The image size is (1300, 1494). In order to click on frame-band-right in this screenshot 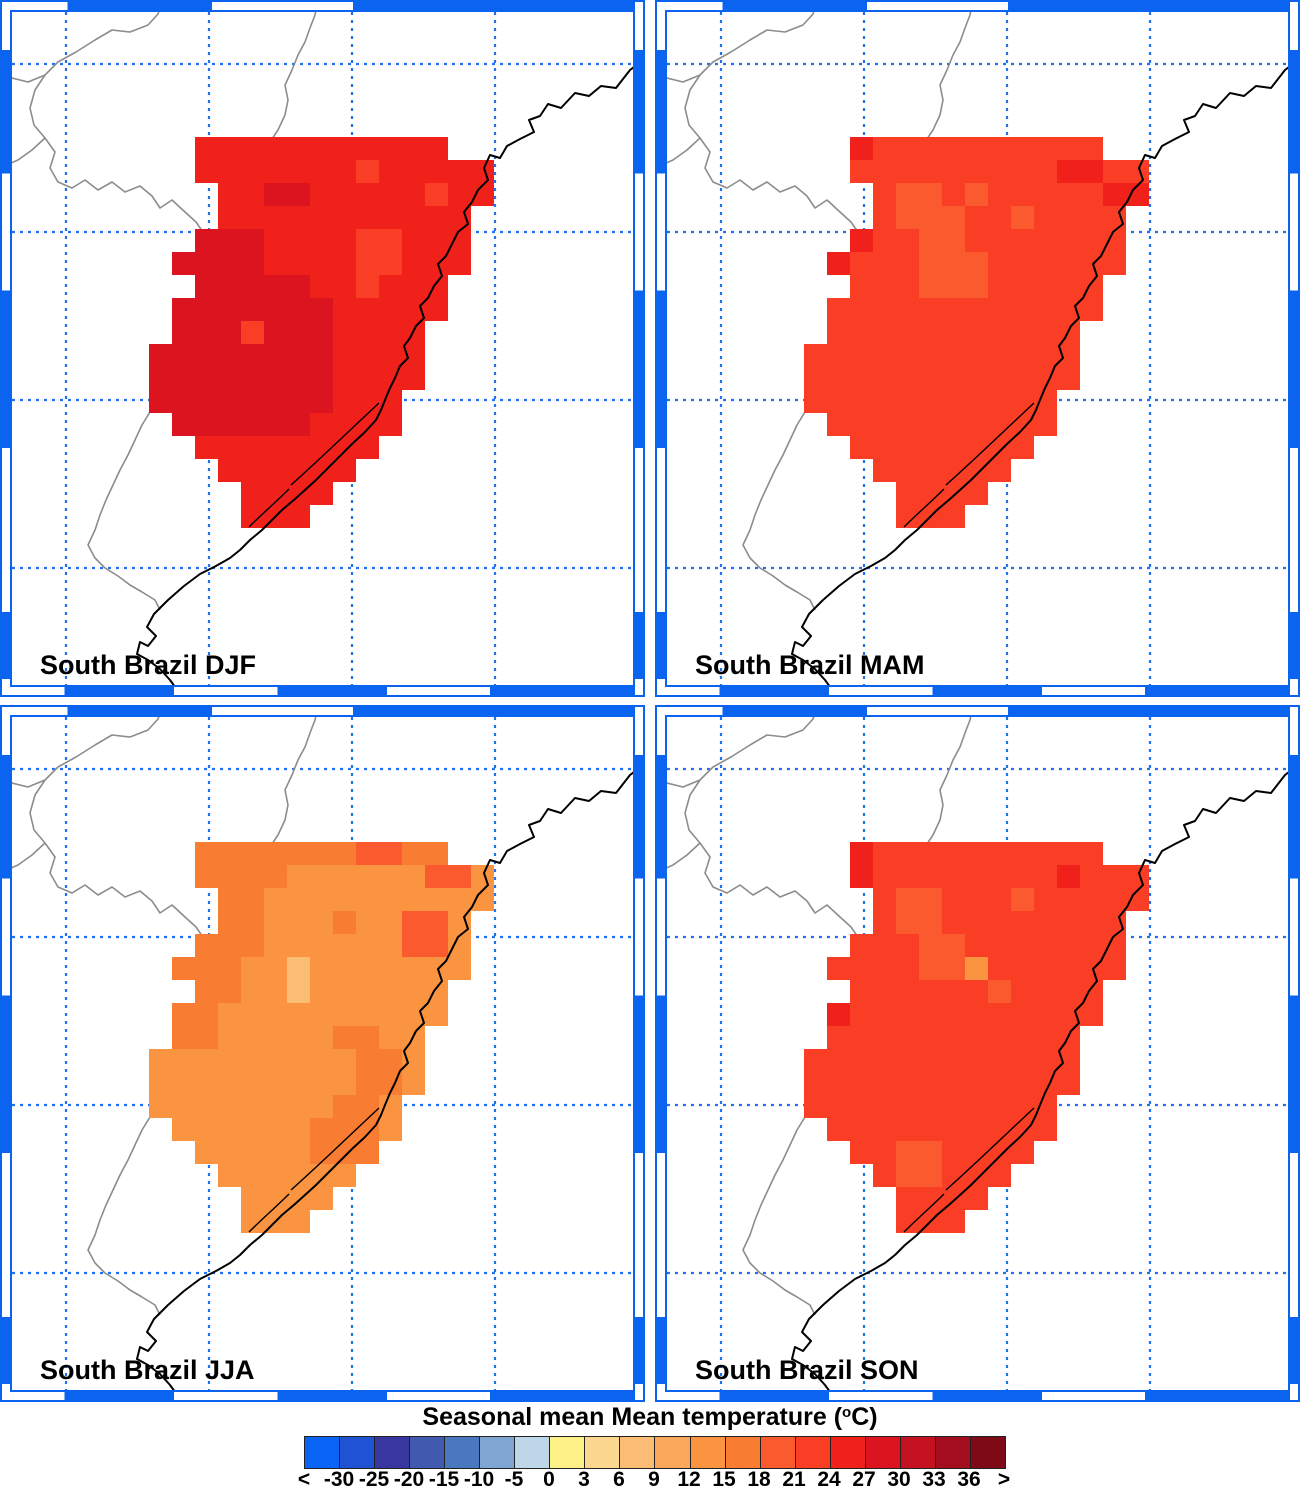, I will do `click(640, 1053)`.